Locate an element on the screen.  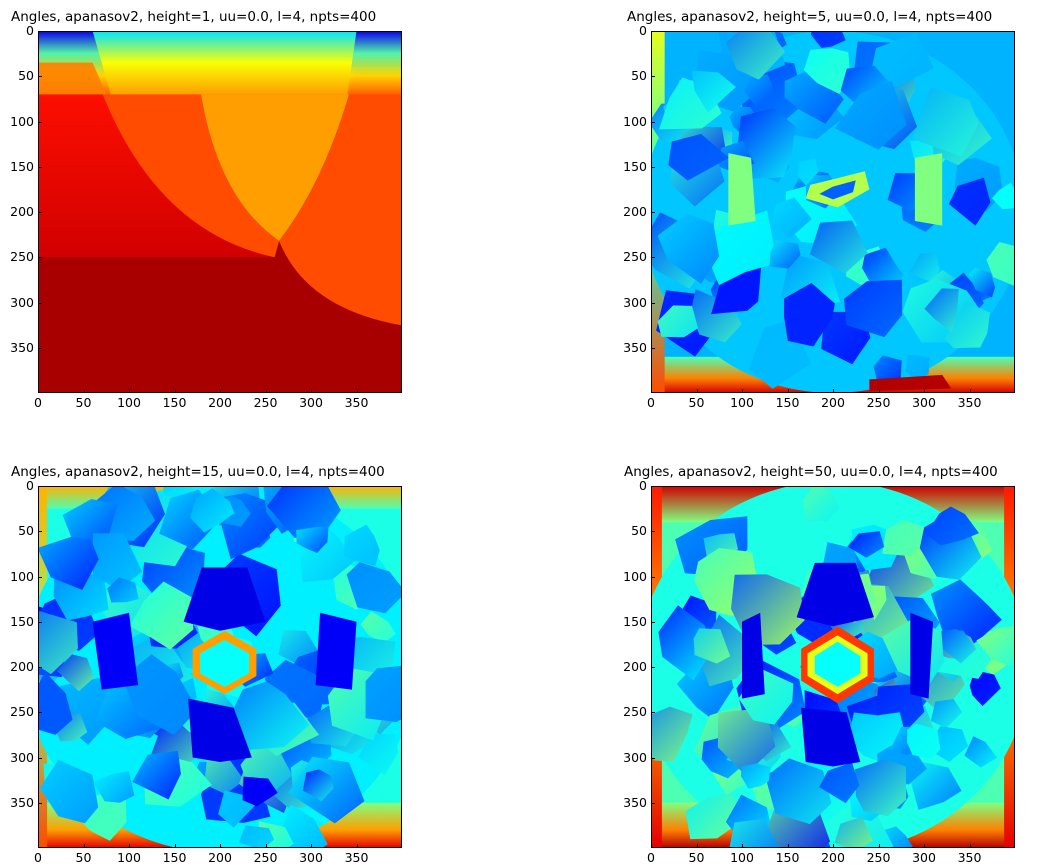
x-tick-label: 50 is located at coordinates (696, 857).